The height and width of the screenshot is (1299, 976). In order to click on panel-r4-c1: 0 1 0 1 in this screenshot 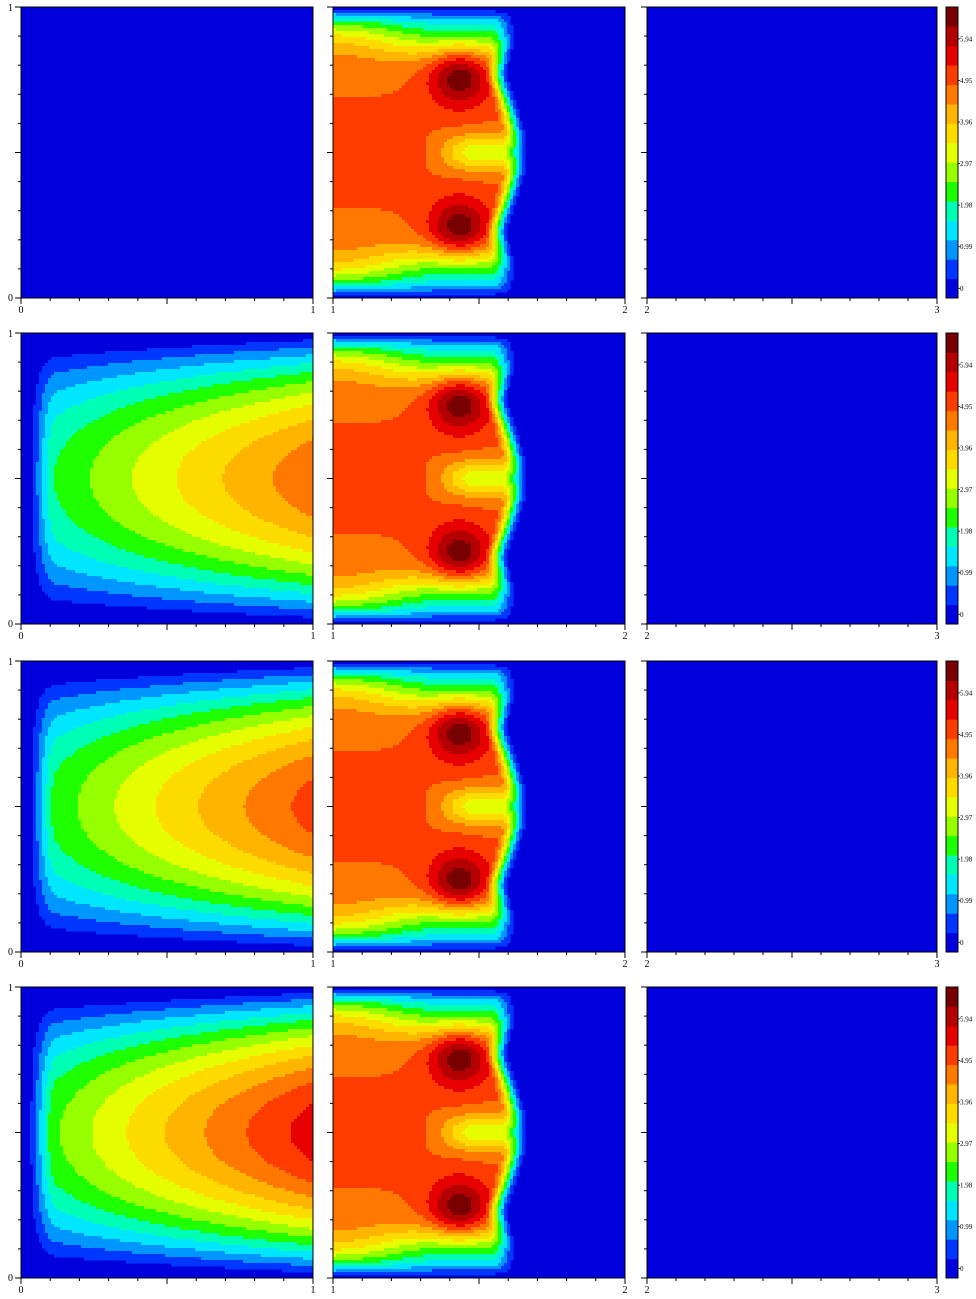, I will do `click(162, 1139)`.